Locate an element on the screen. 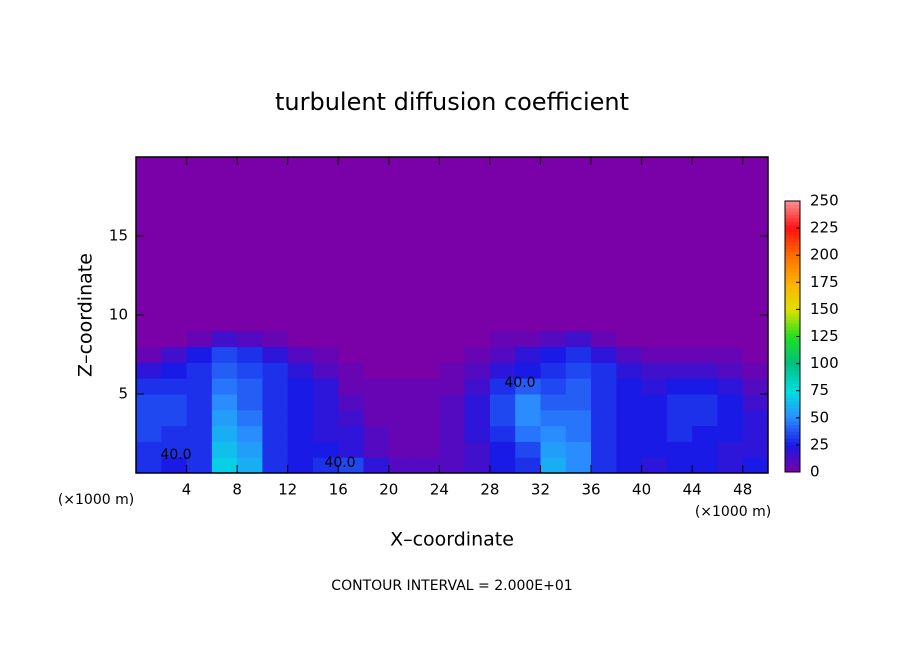 Image resolution: width=904 pixels, height=654 pixels. contour-label: 40.0 is located at coordinates (175, 455).